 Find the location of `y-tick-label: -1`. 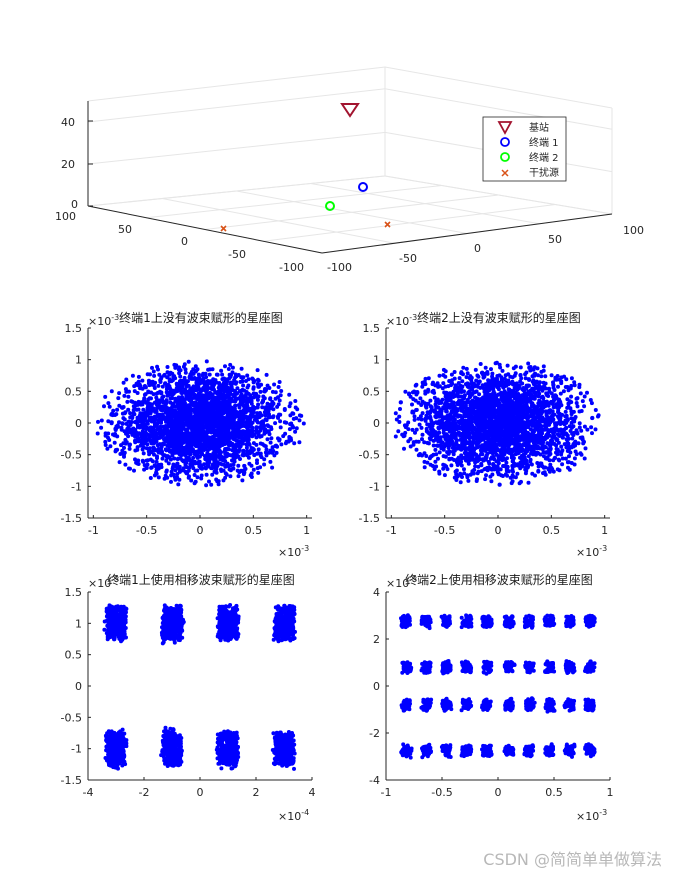

y-tick-label: -1 is located at coordinates (76, 486).